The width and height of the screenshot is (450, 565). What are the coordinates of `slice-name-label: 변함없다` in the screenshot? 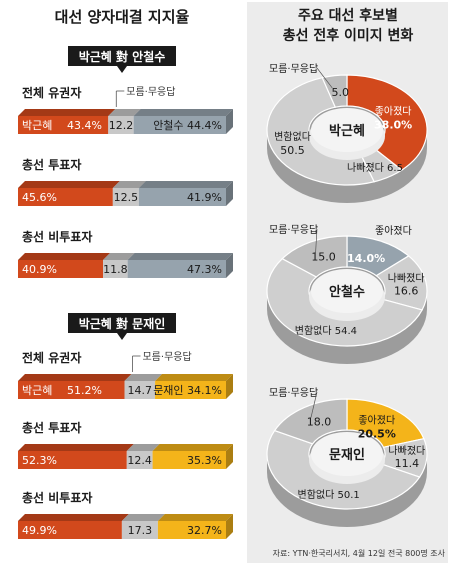 It's located at (292, 136).